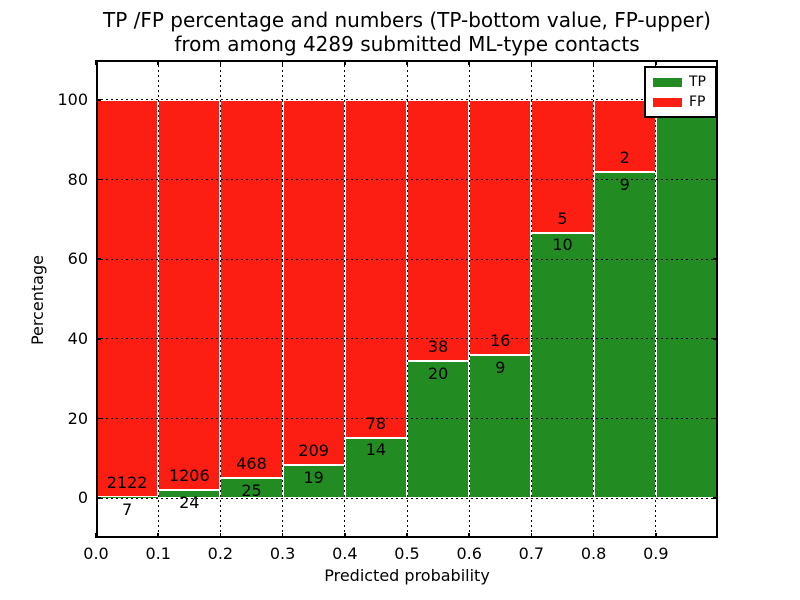 This screenshot has width=800, height=600. What do you see at coordinates (313, 477) in the screenshot?
I see `bar-label-tp: 19` at bounding box center [313, 477].